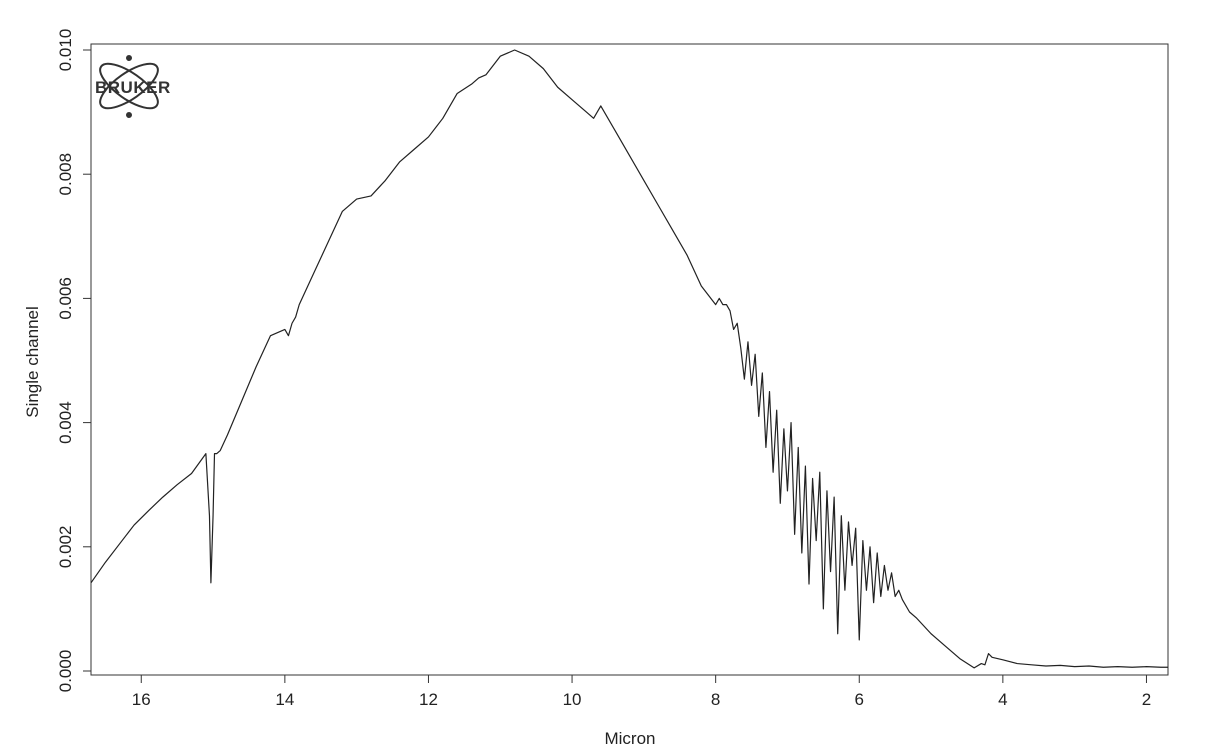 The width and height of the screenshot is (1217, 751). I want to click on bruker-logo: BRUKER, so click(133, 86).